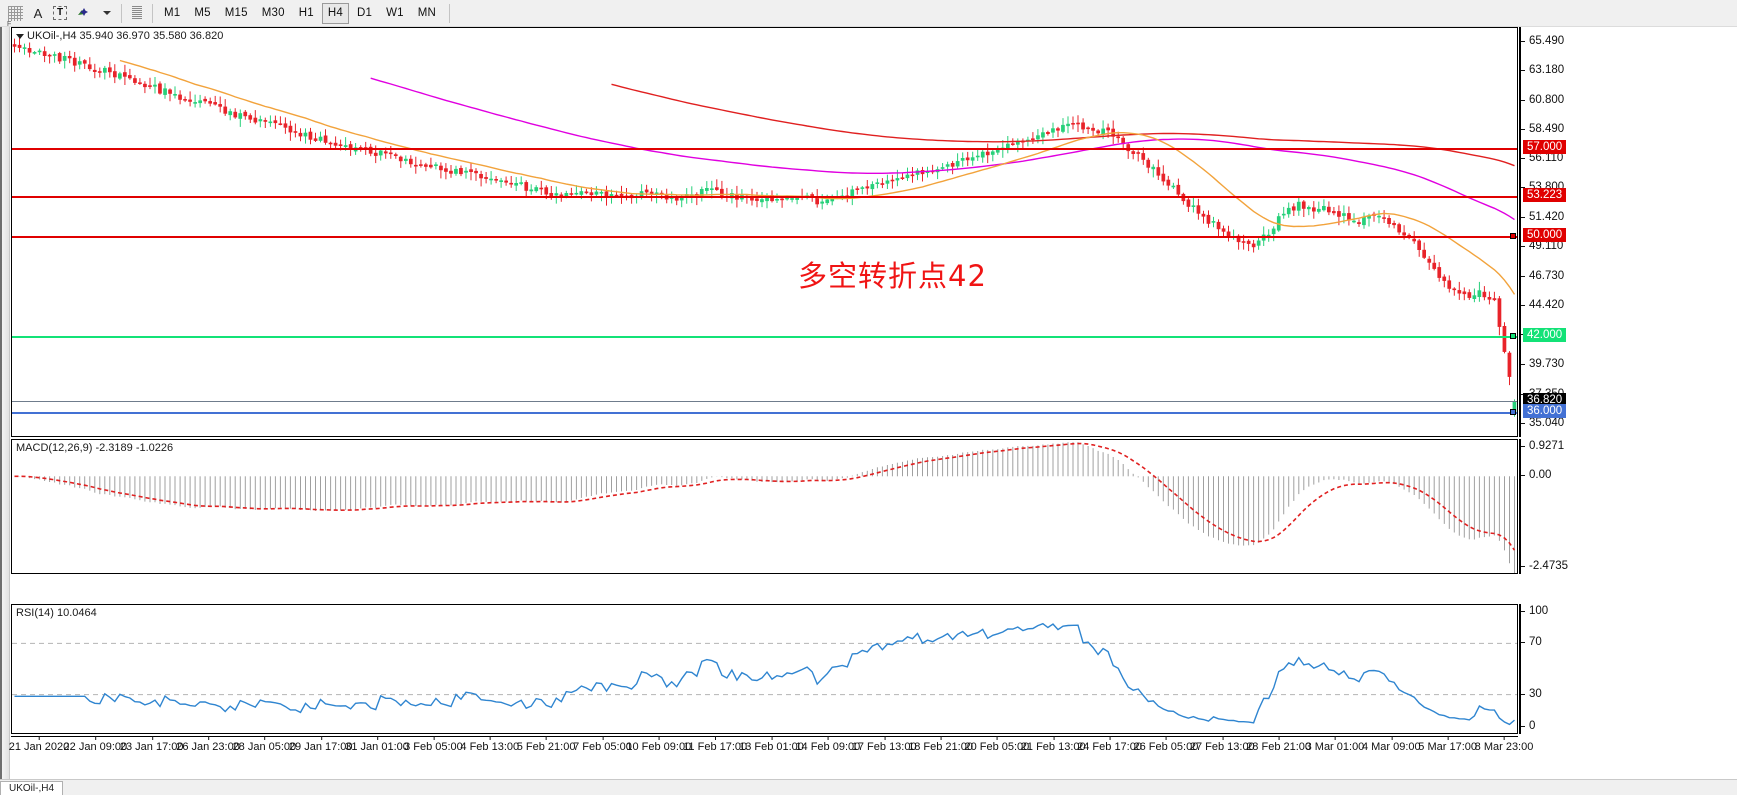  I want to click on bars-list-icon, so click(137, 13).